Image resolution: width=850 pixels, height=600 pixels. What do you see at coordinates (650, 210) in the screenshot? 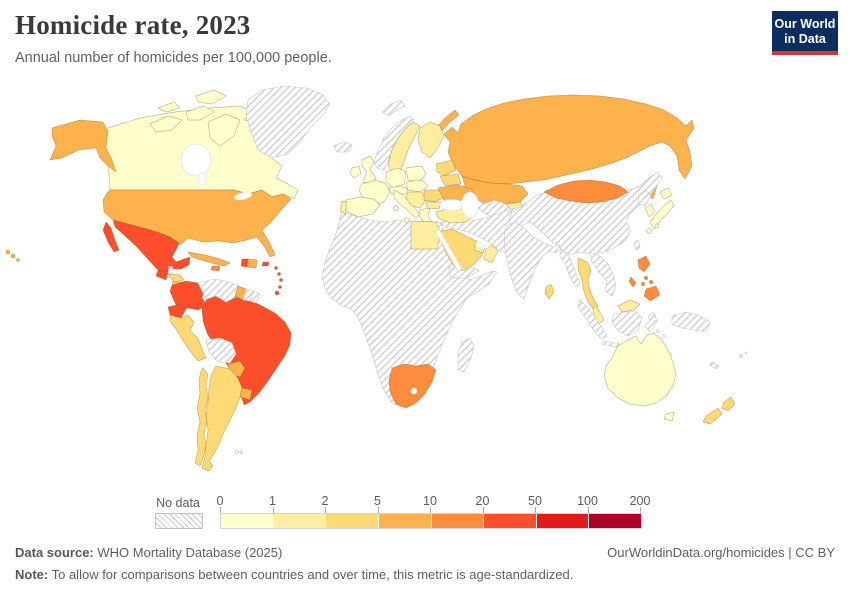
I see `south-korea-region` at bounding box center [650, 210].